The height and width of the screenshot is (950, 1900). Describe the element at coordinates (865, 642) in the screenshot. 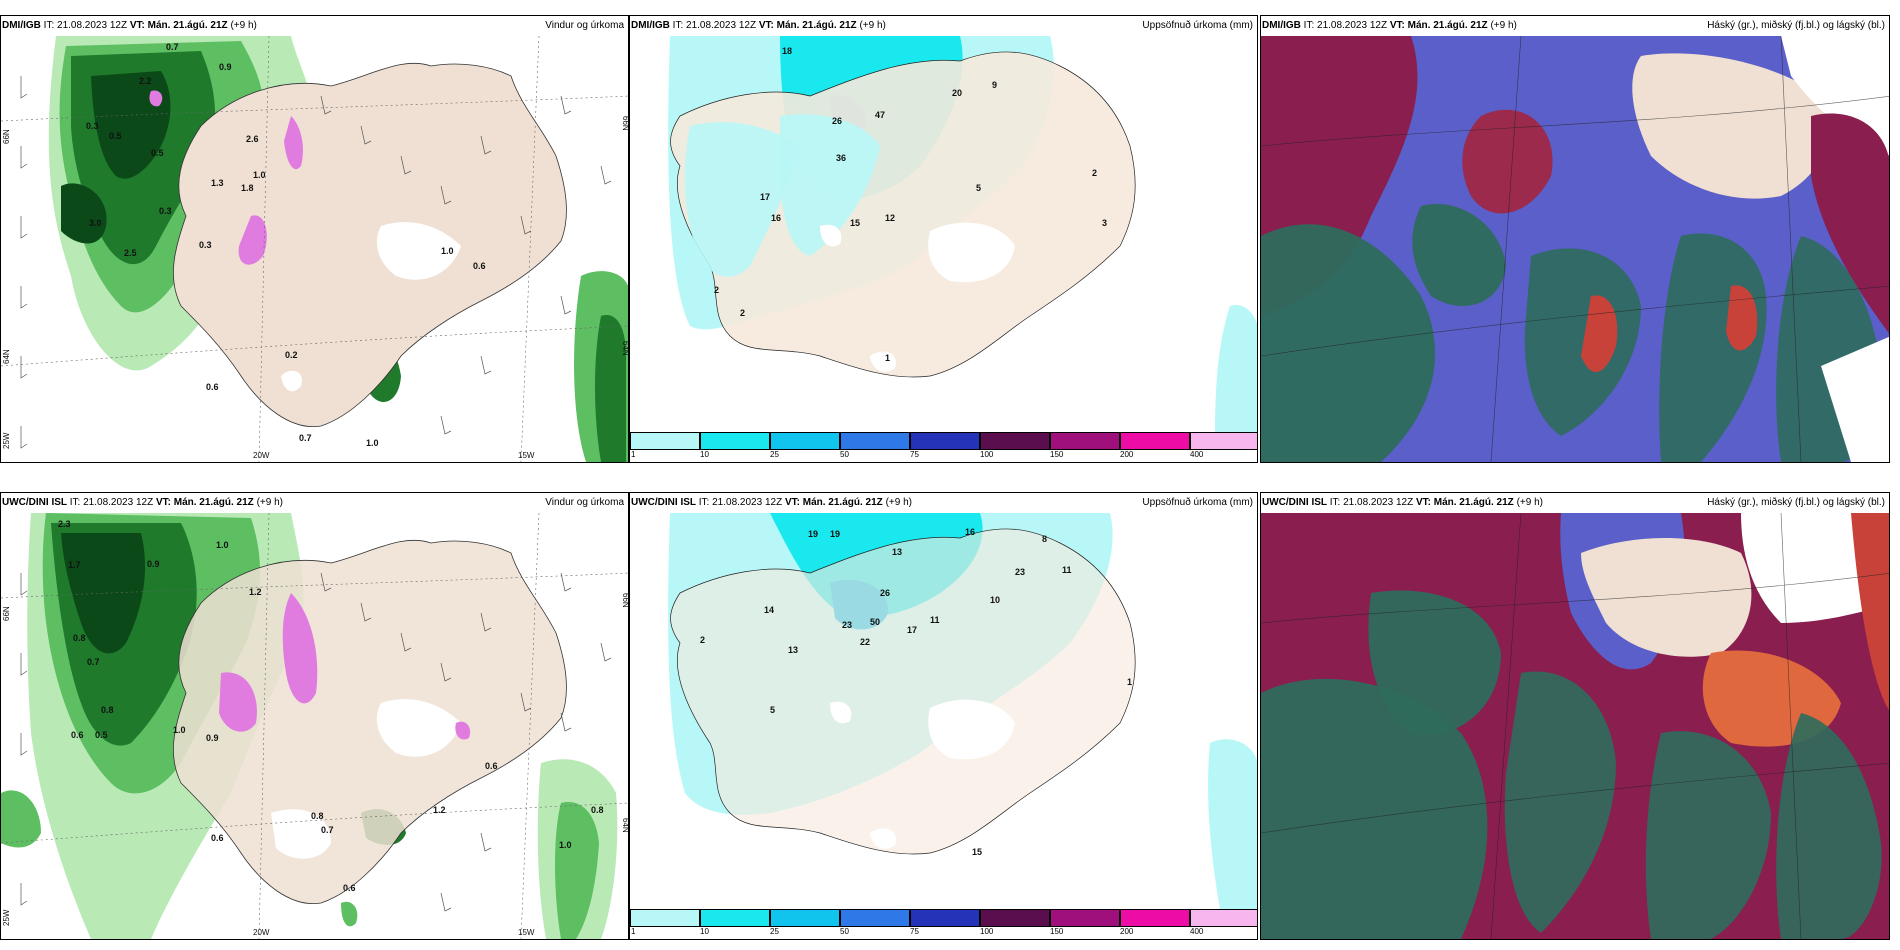

I see `svg-text: 22` at that location.